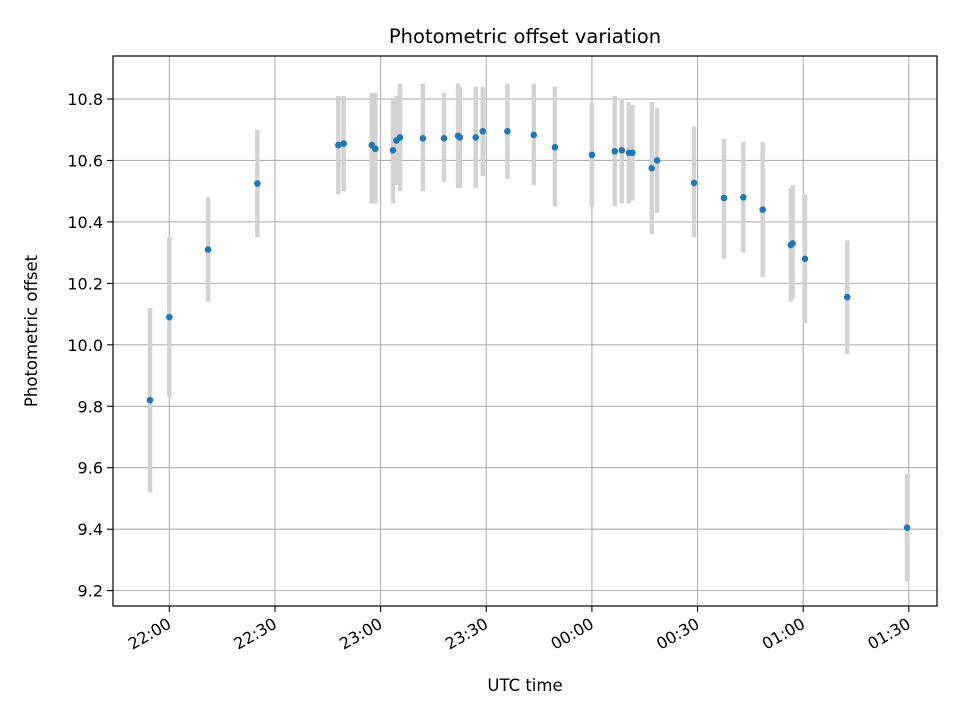 The width and height of the screenshot is (960, 720). Describe the element at coordinates (31, 330) in the screenshot. I see `y-axis-title: Photometric offset` at that location.